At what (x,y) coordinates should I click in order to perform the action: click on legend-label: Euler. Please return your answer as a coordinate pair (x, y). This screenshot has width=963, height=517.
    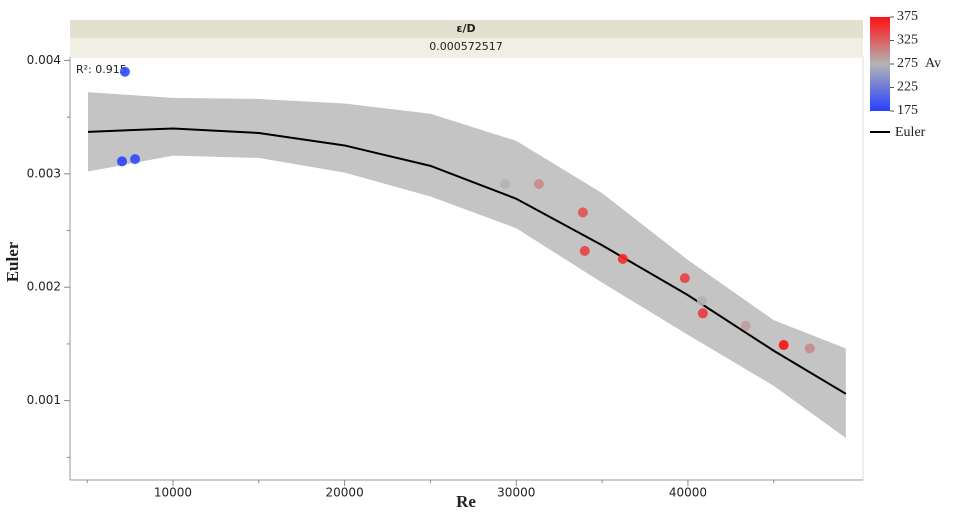
    Looking at the image, I should click on (910, 132).